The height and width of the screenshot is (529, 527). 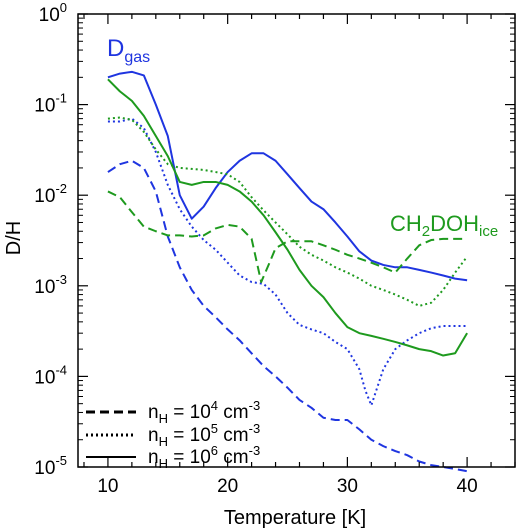 What do you see at coordinates (115, 48) in the screenshot?
I see `annotation-dgas-main: D` at bounding box center [115, 48].